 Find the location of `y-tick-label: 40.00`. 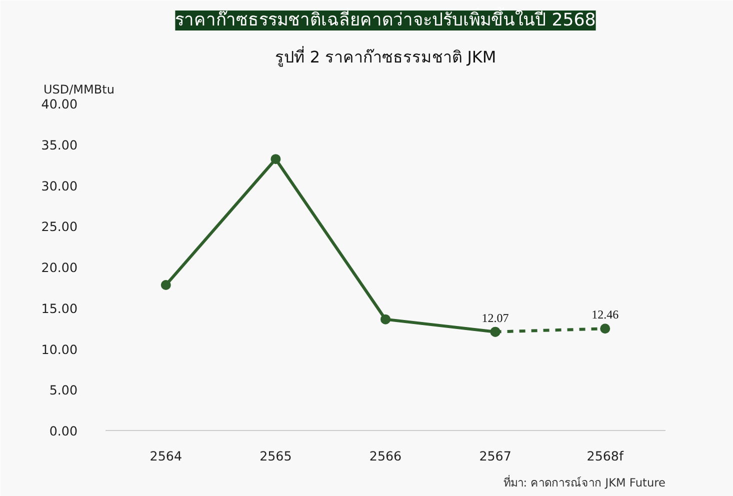

y-tick-label: 40.00 is located at coordinates (59, 104).